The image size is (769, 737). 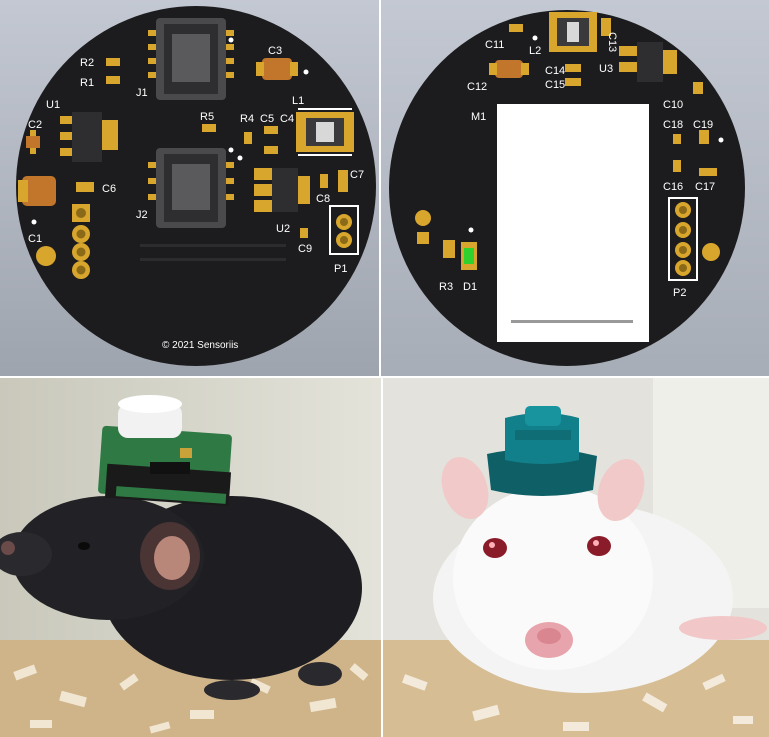 What do you see at coordinates (423, 238) in the screenshot?
I see `pad` at bounding box center [423, 238].